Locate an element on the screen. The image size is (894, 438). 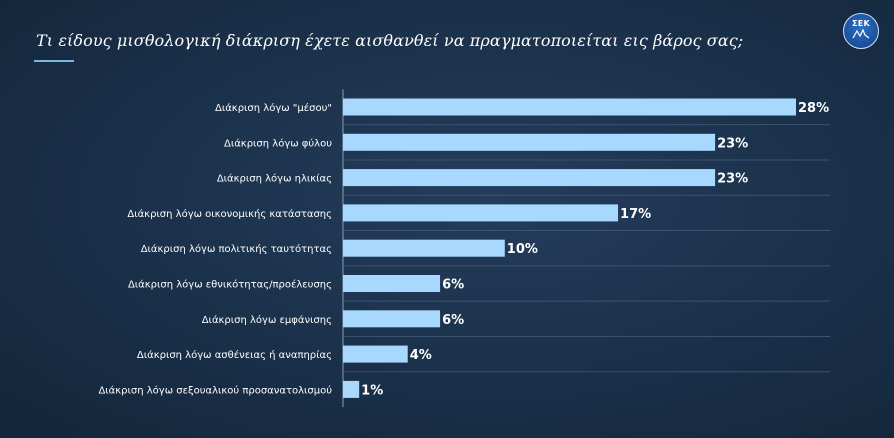
value-label: 10% is located at coordinates (522, 249).